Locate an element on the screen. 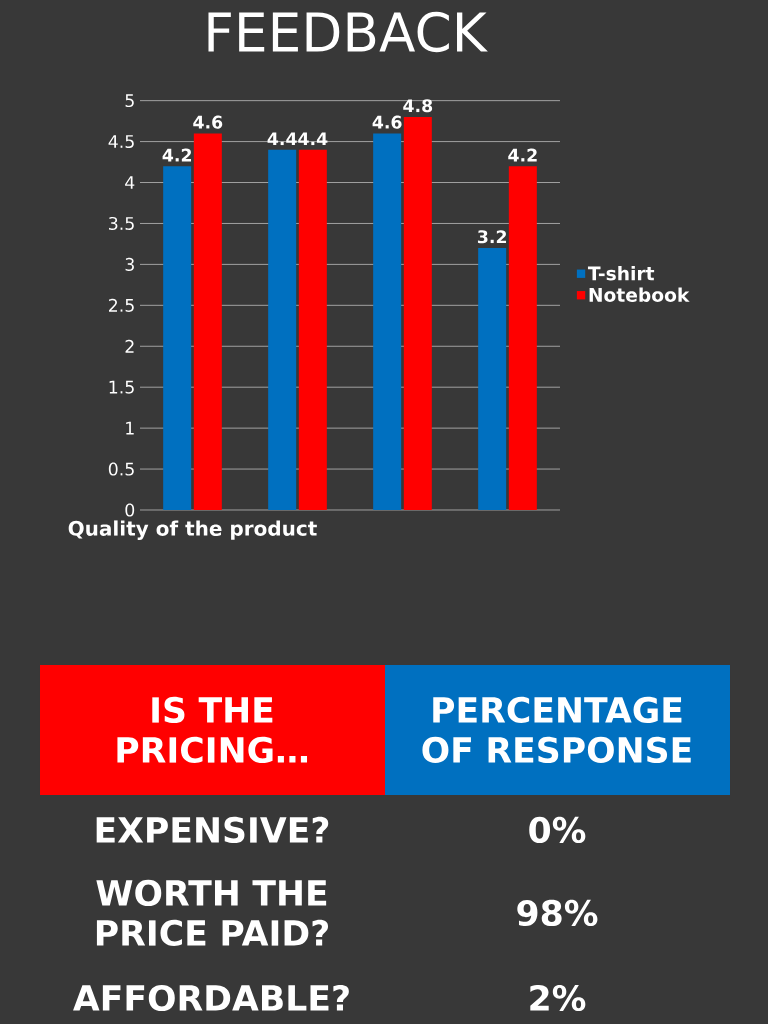 The image size is (768, 1024). x-tick-label: Quality of the product is located at coordinates (192, 530).